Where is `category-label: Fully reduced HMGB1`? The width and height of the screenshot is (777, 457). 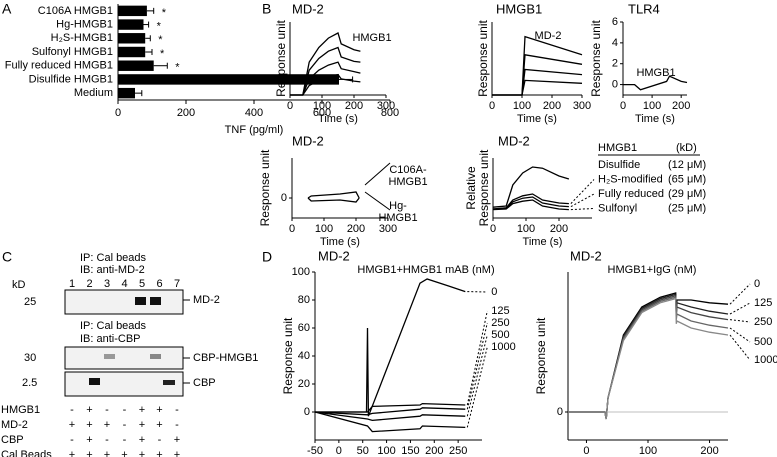
category-label: Fully reduced HMGB1 is located at coordinates (59, 66).